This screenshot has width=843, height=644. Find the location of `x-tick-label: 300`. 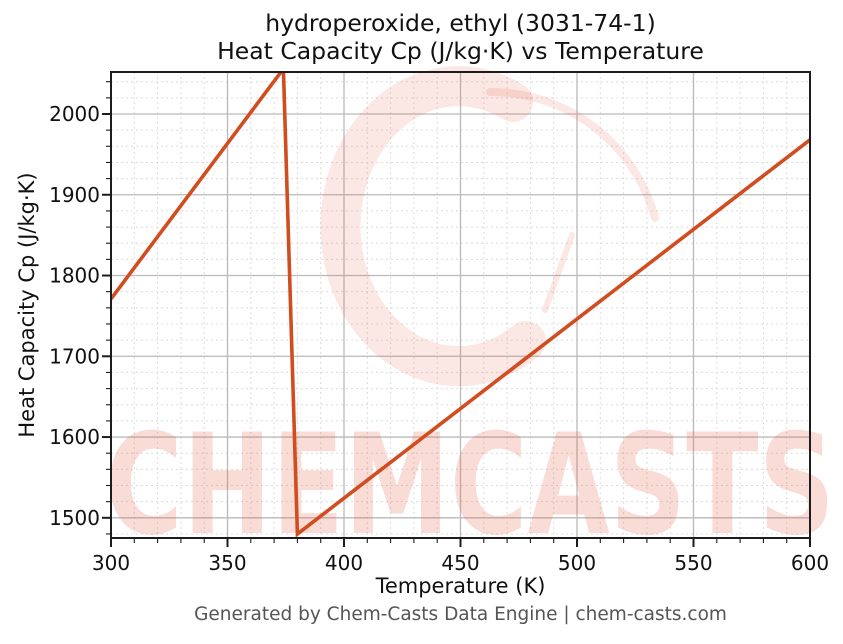

x-tick-label: 300 is located at coordinates (111, 563).